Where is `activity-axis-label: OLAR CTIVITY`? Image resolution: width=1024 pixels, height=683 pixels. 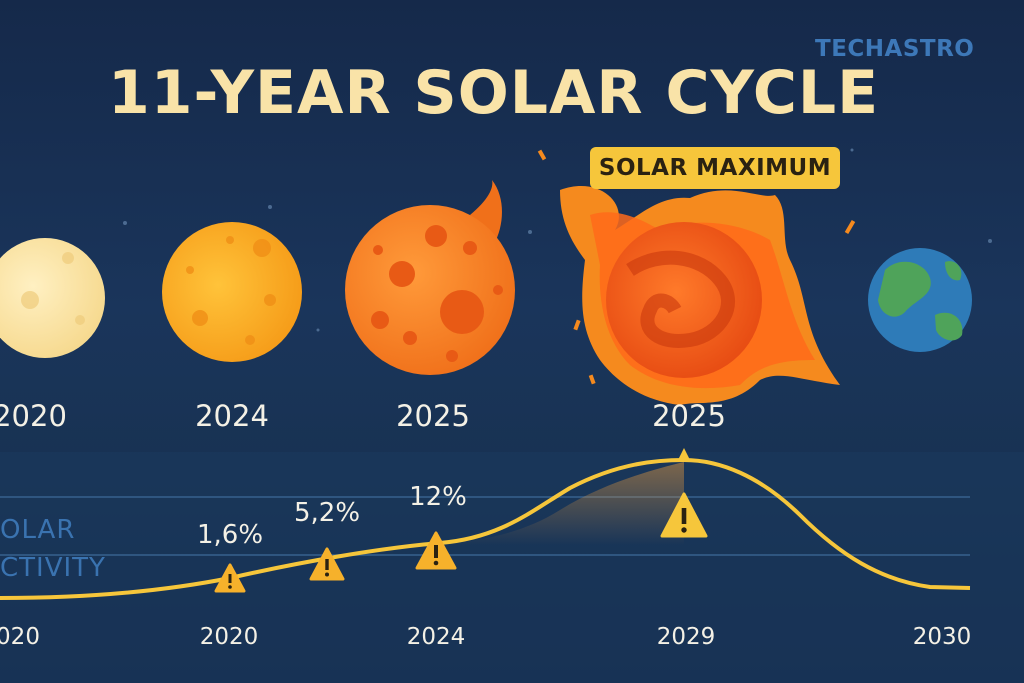 activity-axis-label: OLAR CTIVITY is located at coordinates (53, 549).